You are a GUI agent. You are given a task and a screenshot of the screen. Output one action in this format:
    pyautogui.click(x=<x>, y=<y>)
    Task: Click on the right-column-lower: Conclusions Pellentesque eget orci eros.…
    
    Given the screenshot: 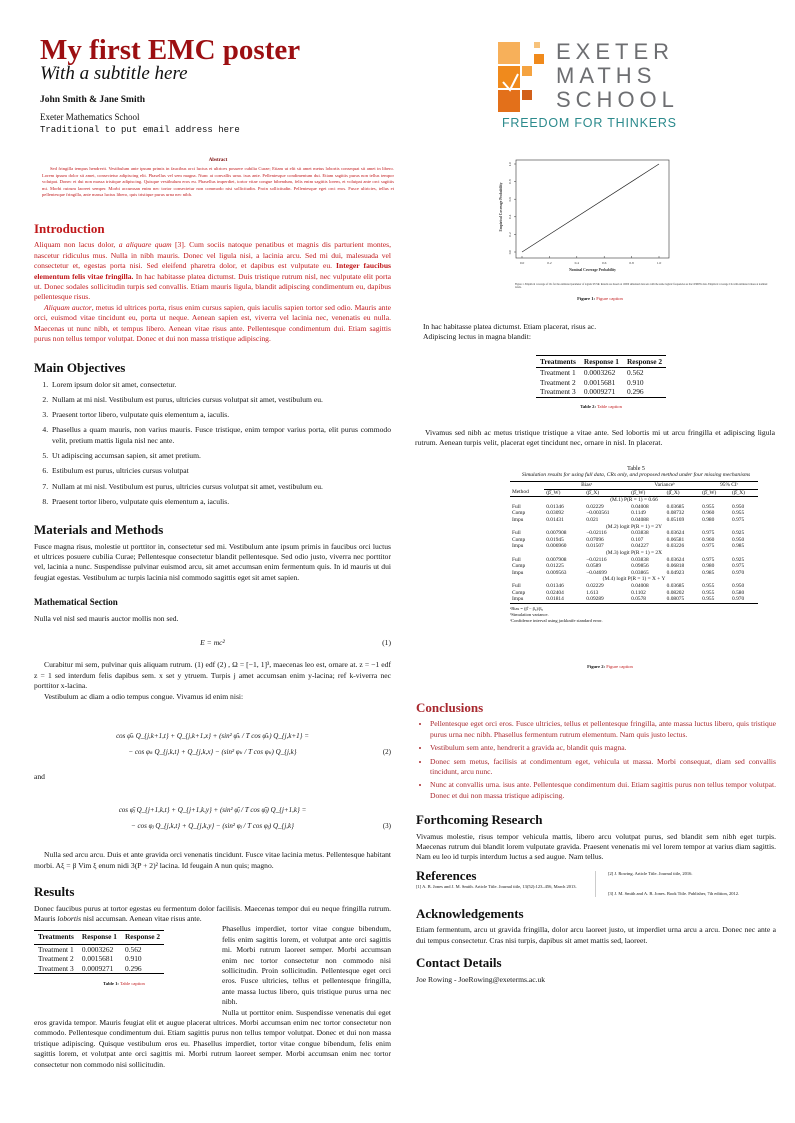 What is the action you would take?
    pyautogui.click(x=596, y=843)
    